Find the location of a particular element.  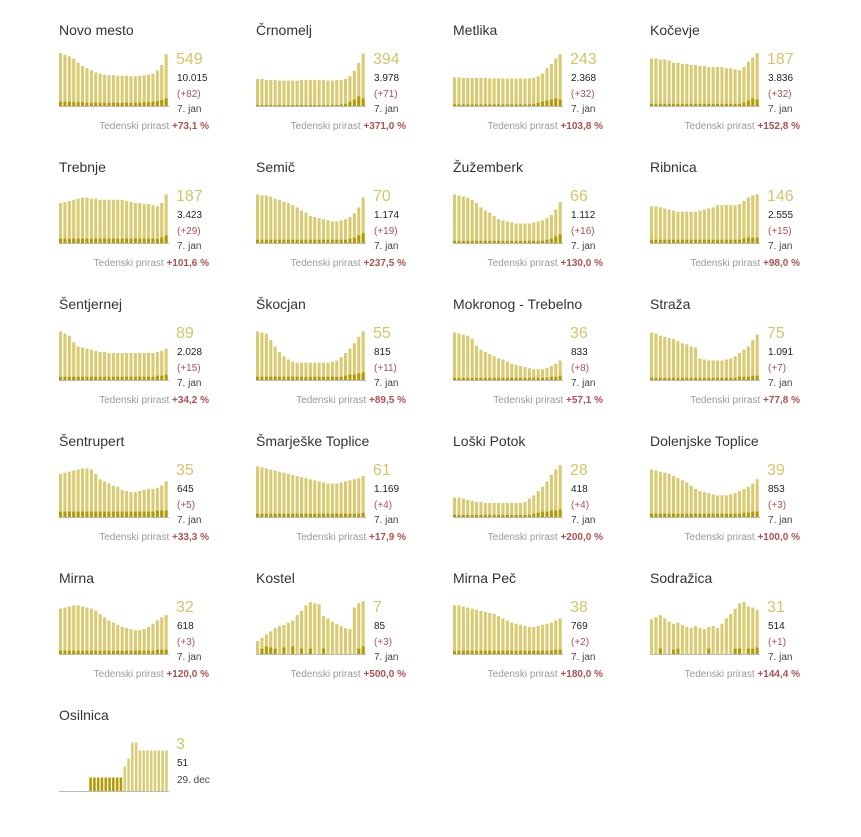

total-cases-value: 1.174 is located at coordinates (387, 215).